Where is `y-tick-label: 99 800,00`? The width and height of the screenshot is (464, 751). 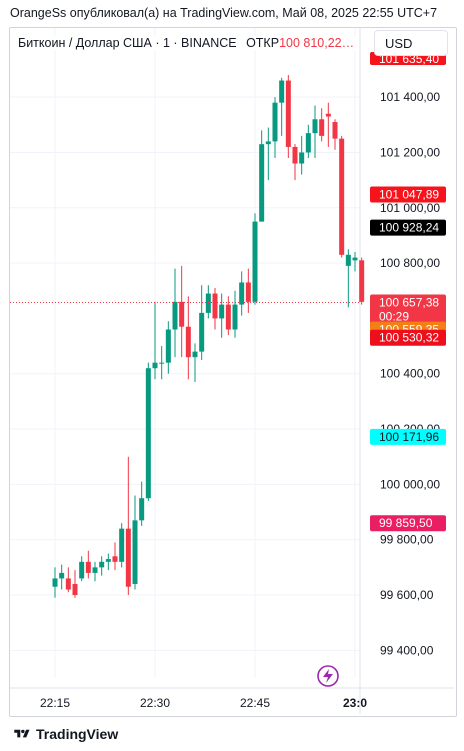
y-tick-label: 99 800,00 is located at coordinates (407, 540).